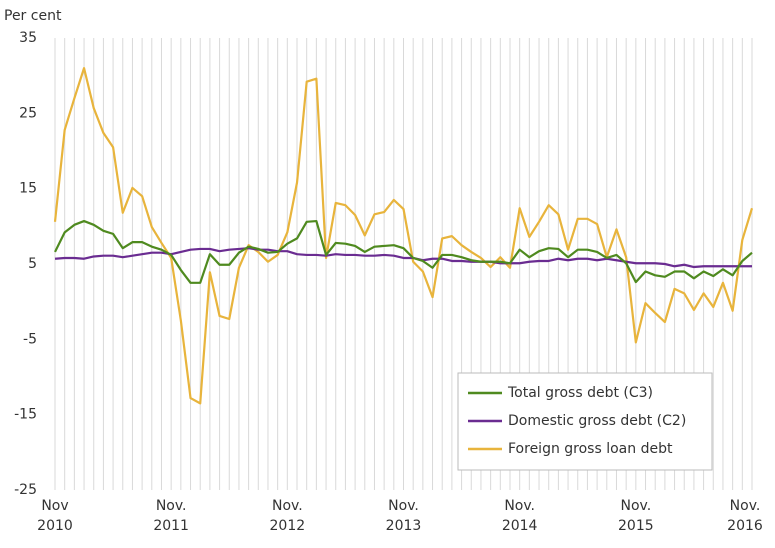 The image size is (775, 548). Describe the element at coordinates (28, 113) in the screenshot. I see `y-tick-label: 25` at that location.